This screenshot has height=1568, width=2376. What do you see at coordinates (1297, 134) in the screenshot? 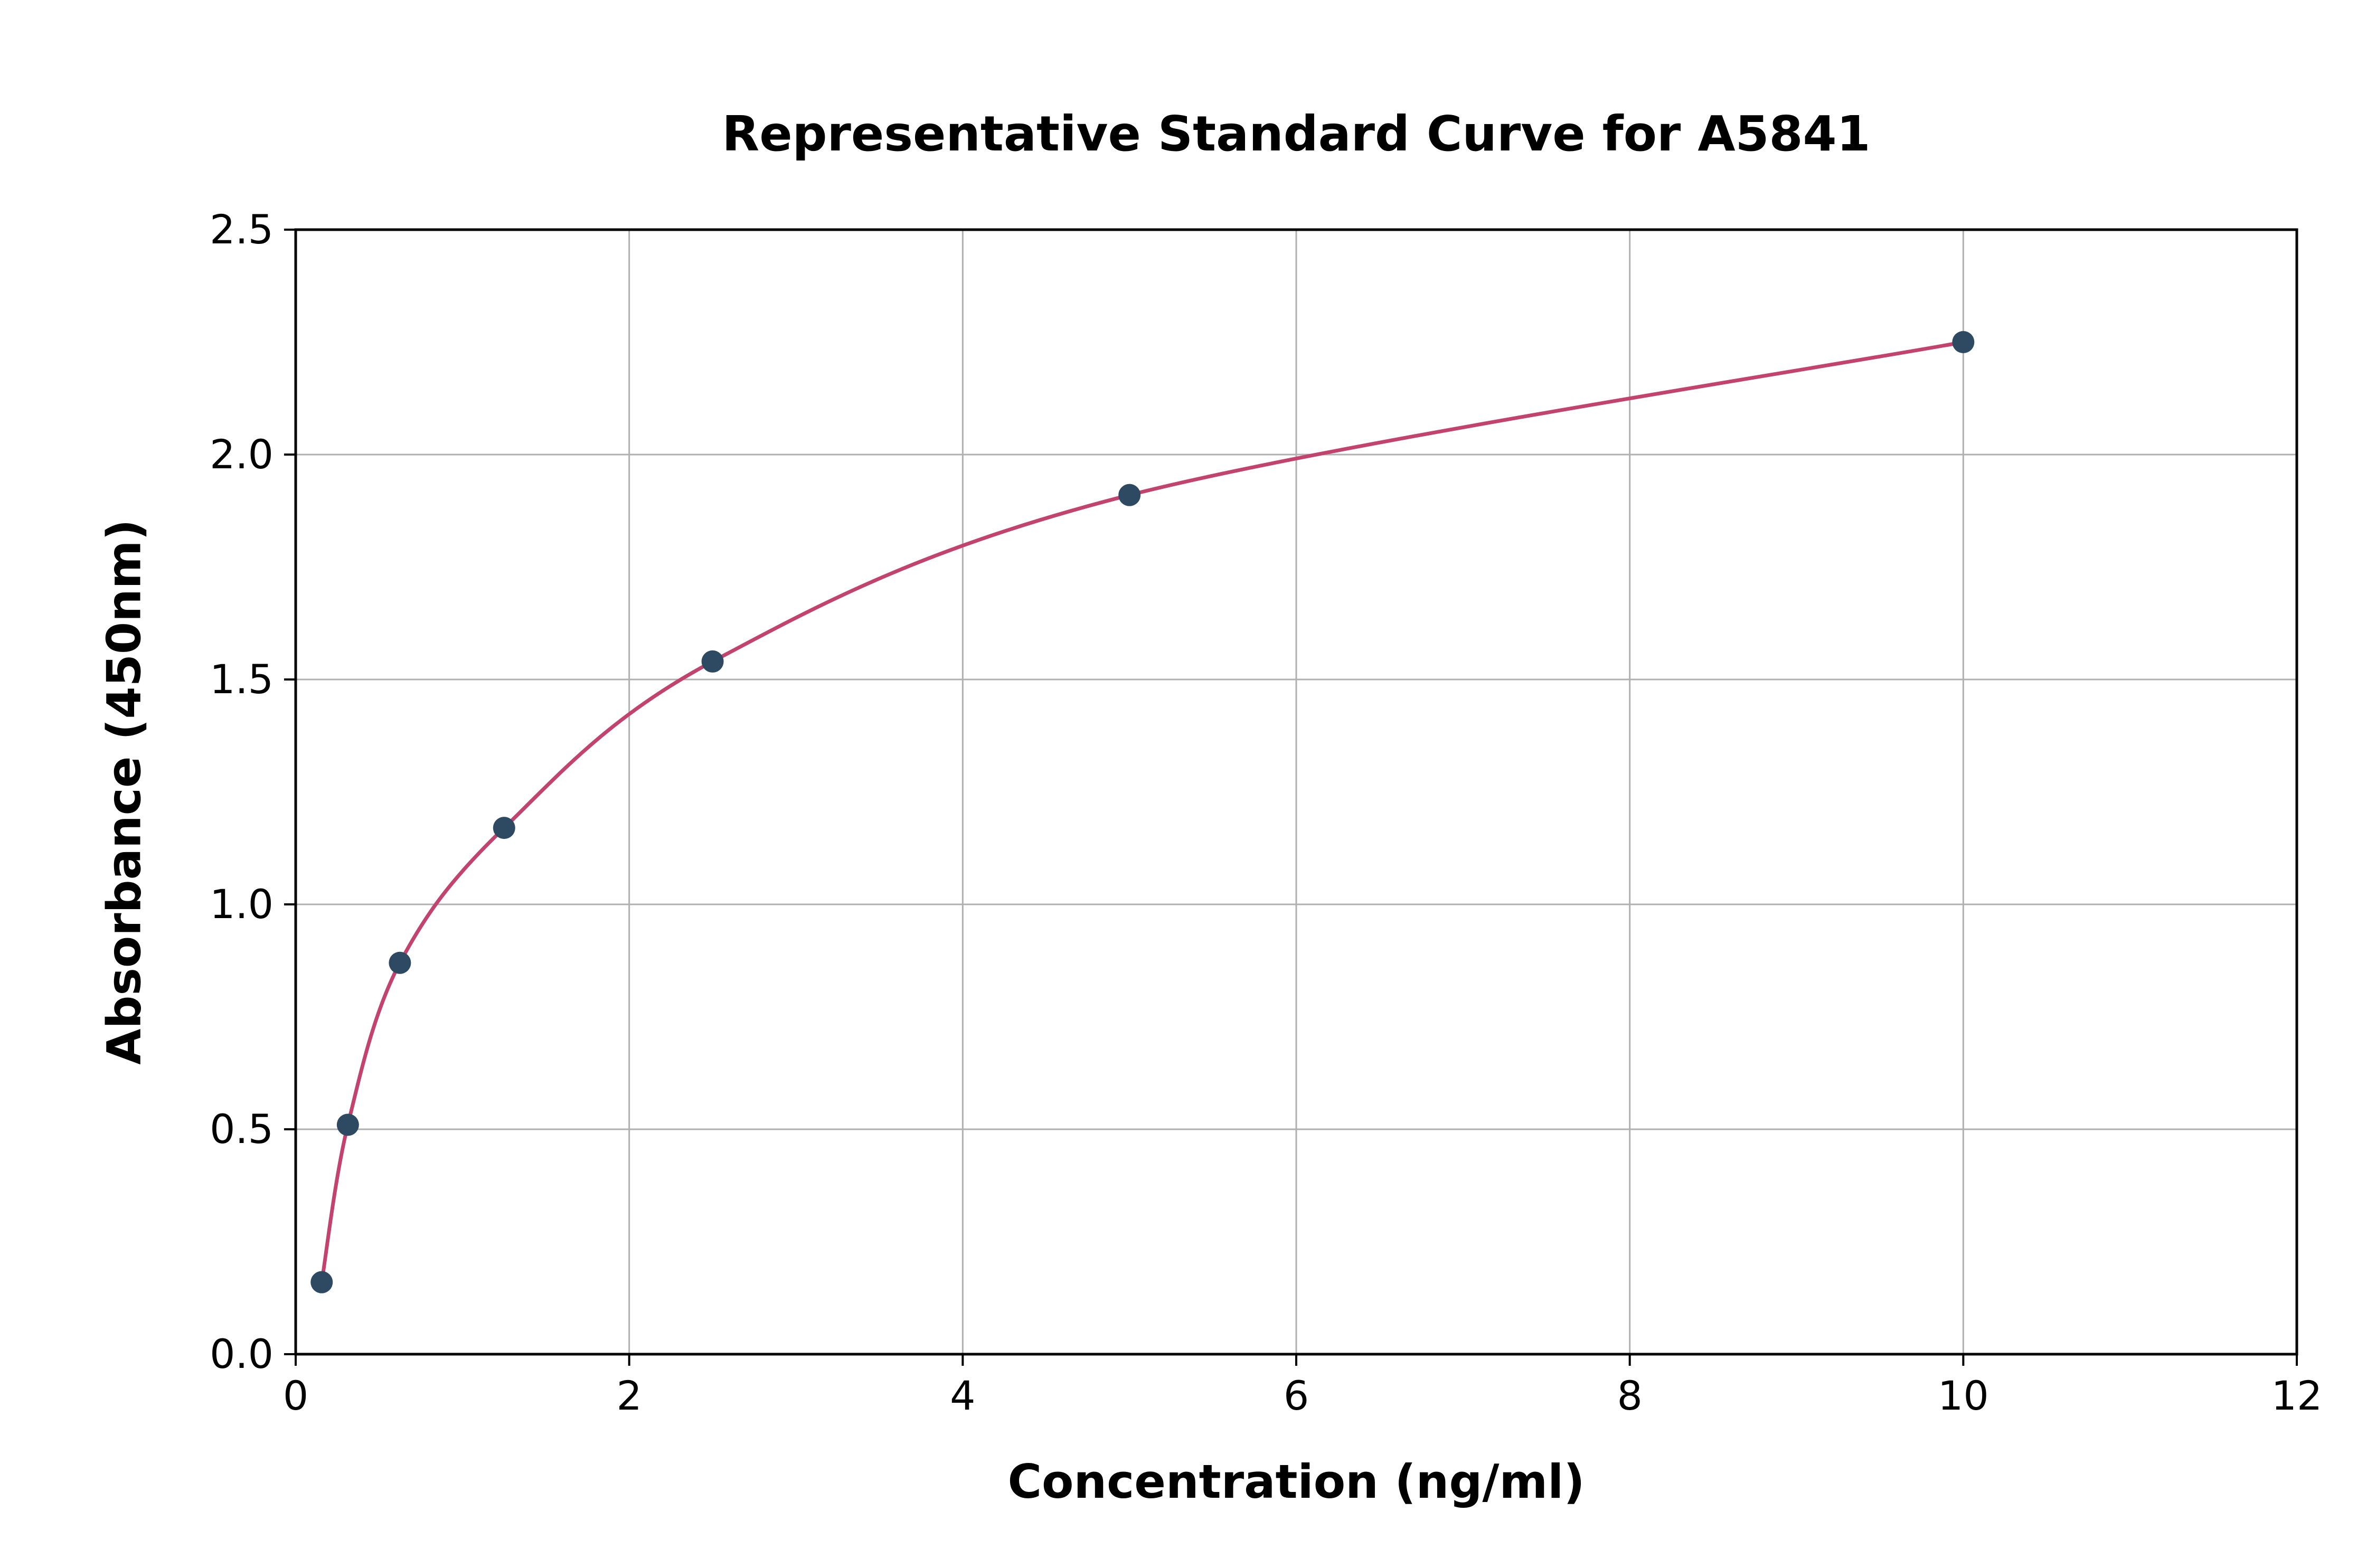
I see `chart-title: Representative Standard Curve for A5841` at bounding box center [1297, 134].